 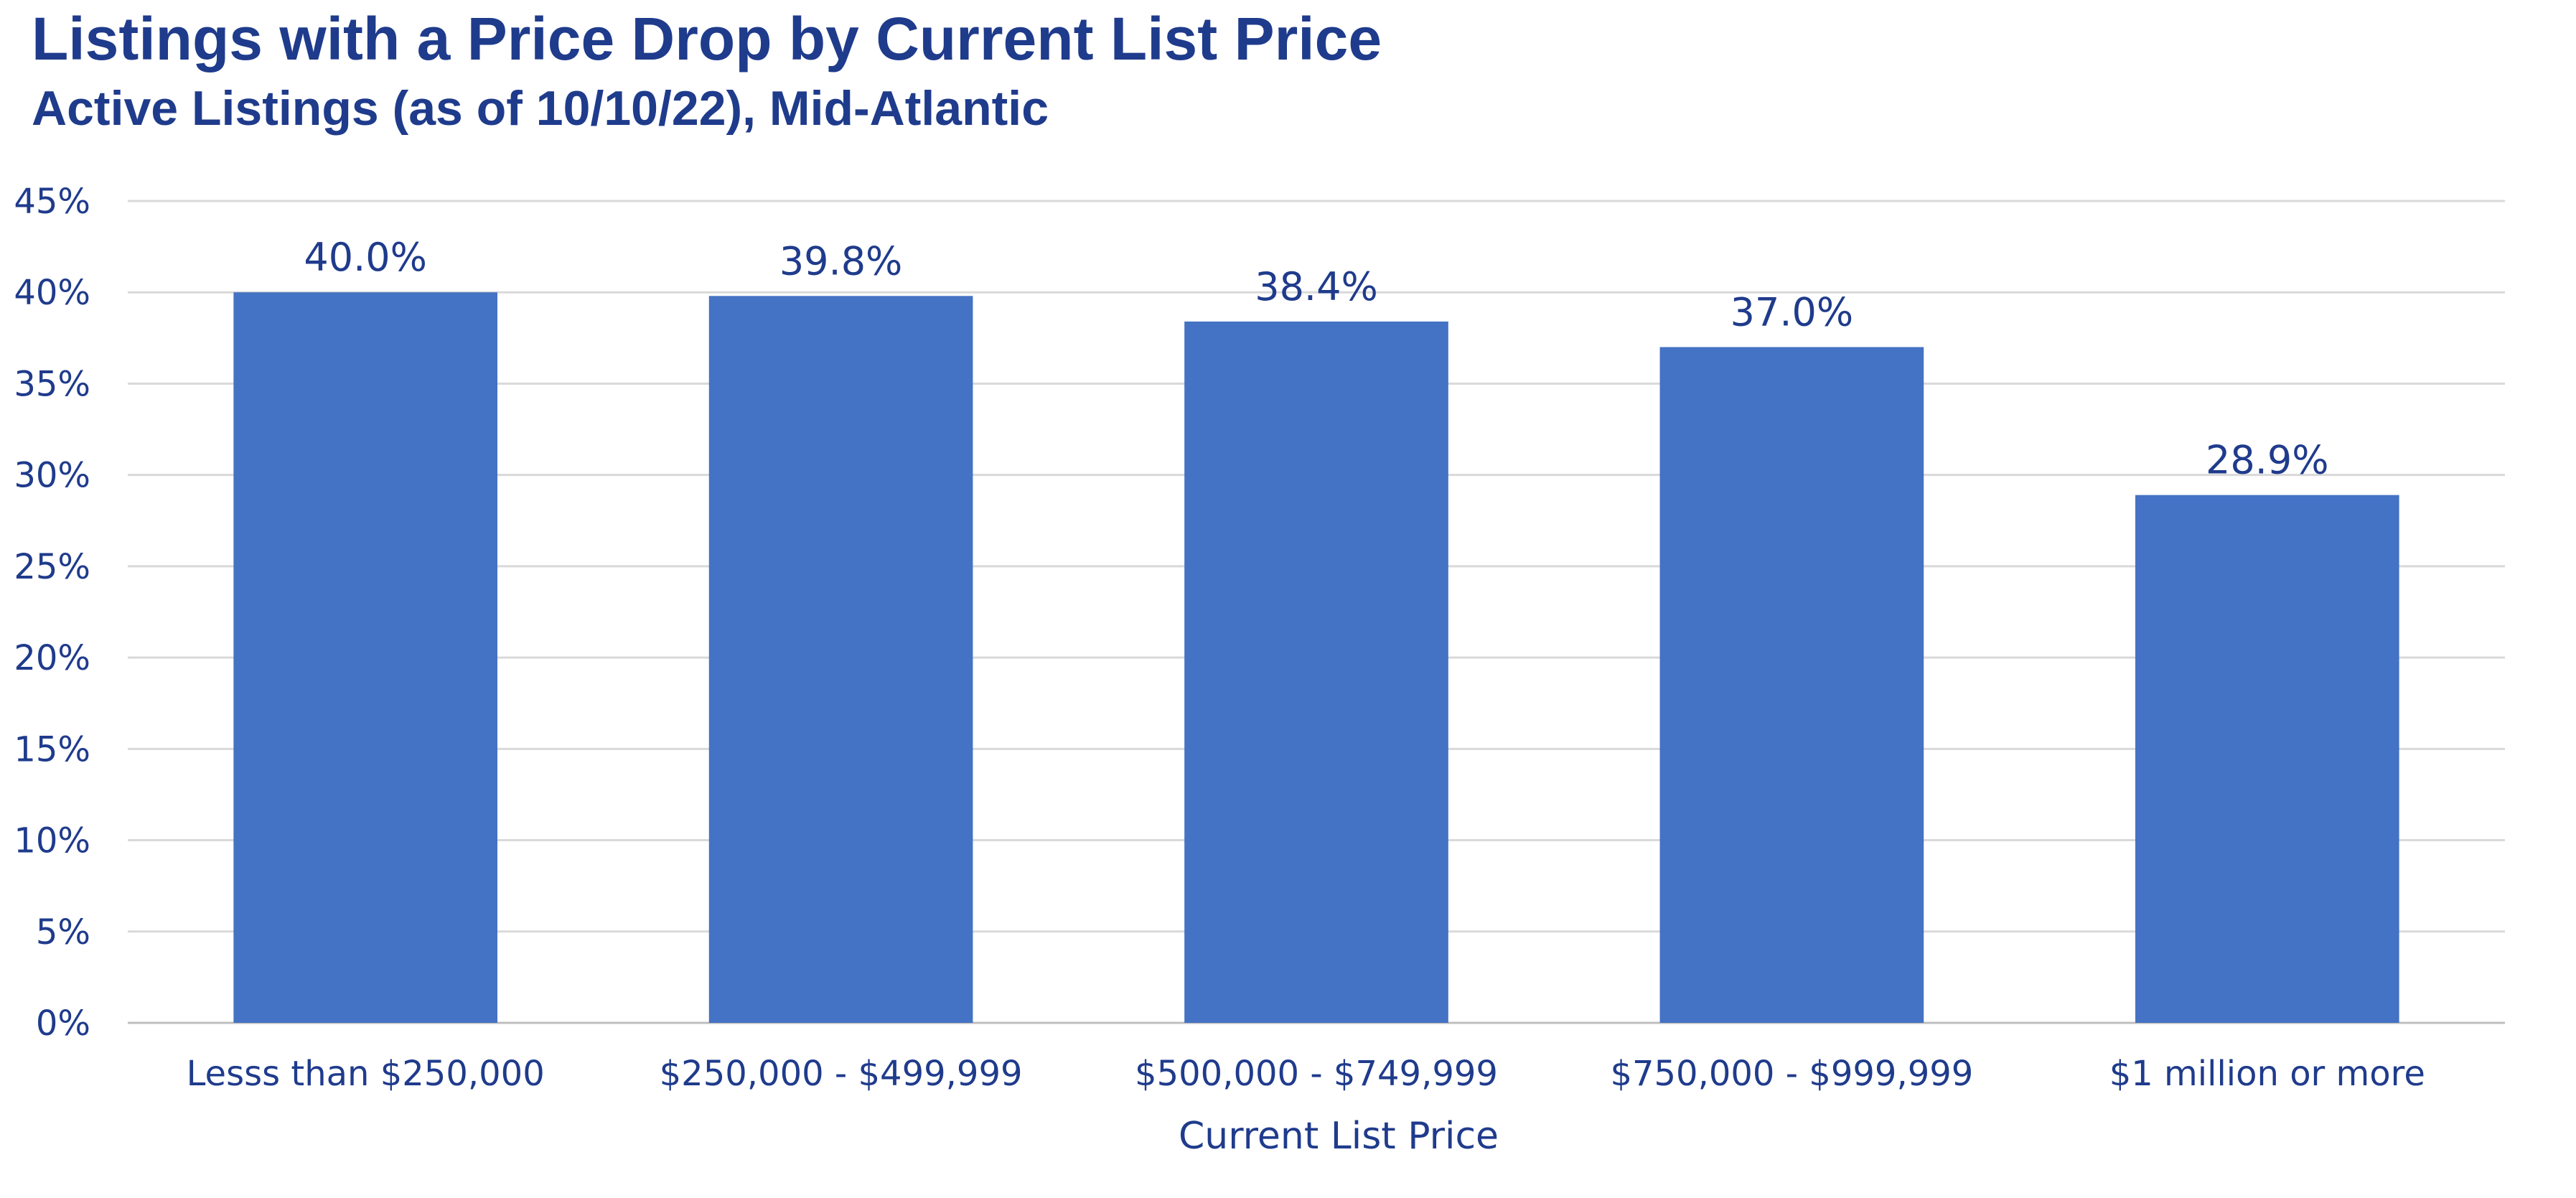 What do you see at coordinates (52, 567) in the screenshot?
I see `y-tick-label: 25%` at bounding box center [52, 567].